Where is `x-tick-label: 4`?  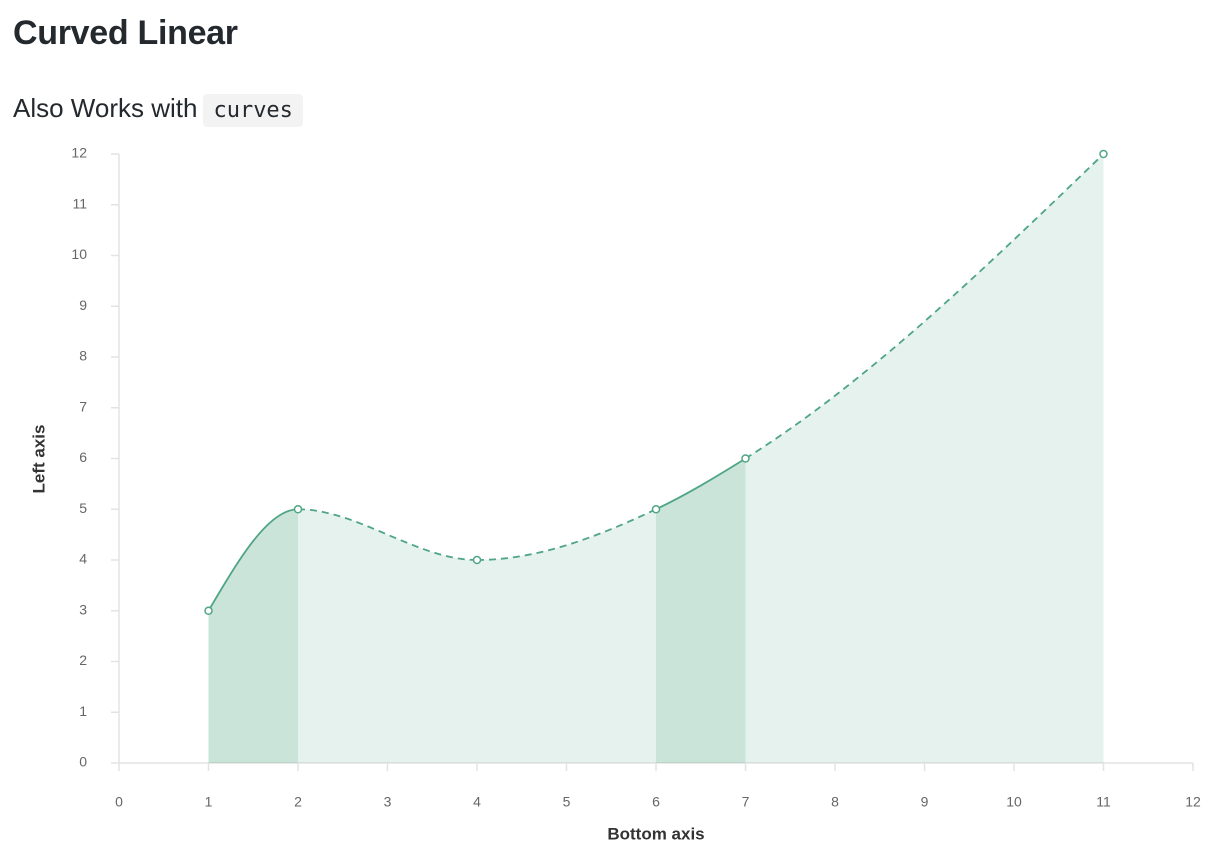 x-tick-label: 4 is located at coordinates (477, 802).